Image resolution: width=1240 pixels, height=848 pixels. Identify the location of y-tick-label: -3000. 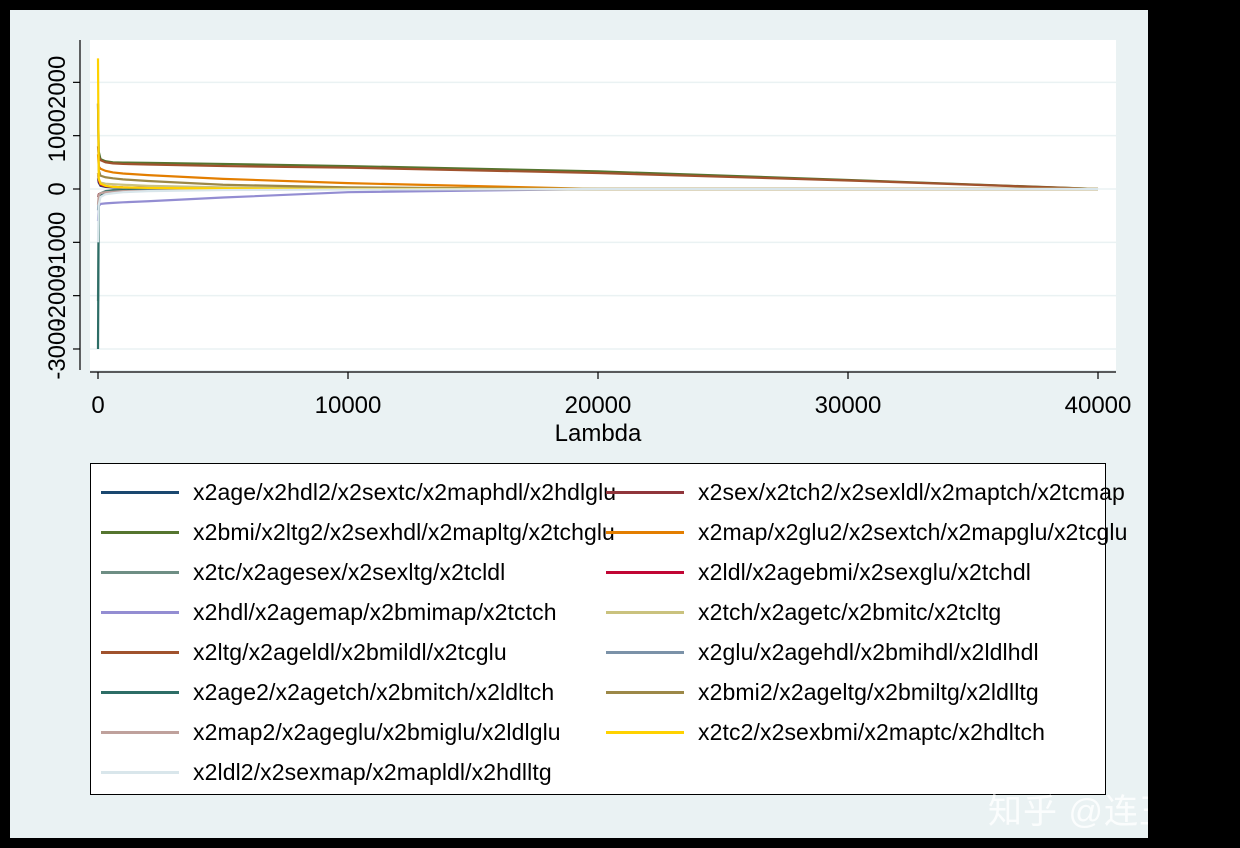
(57, 348).